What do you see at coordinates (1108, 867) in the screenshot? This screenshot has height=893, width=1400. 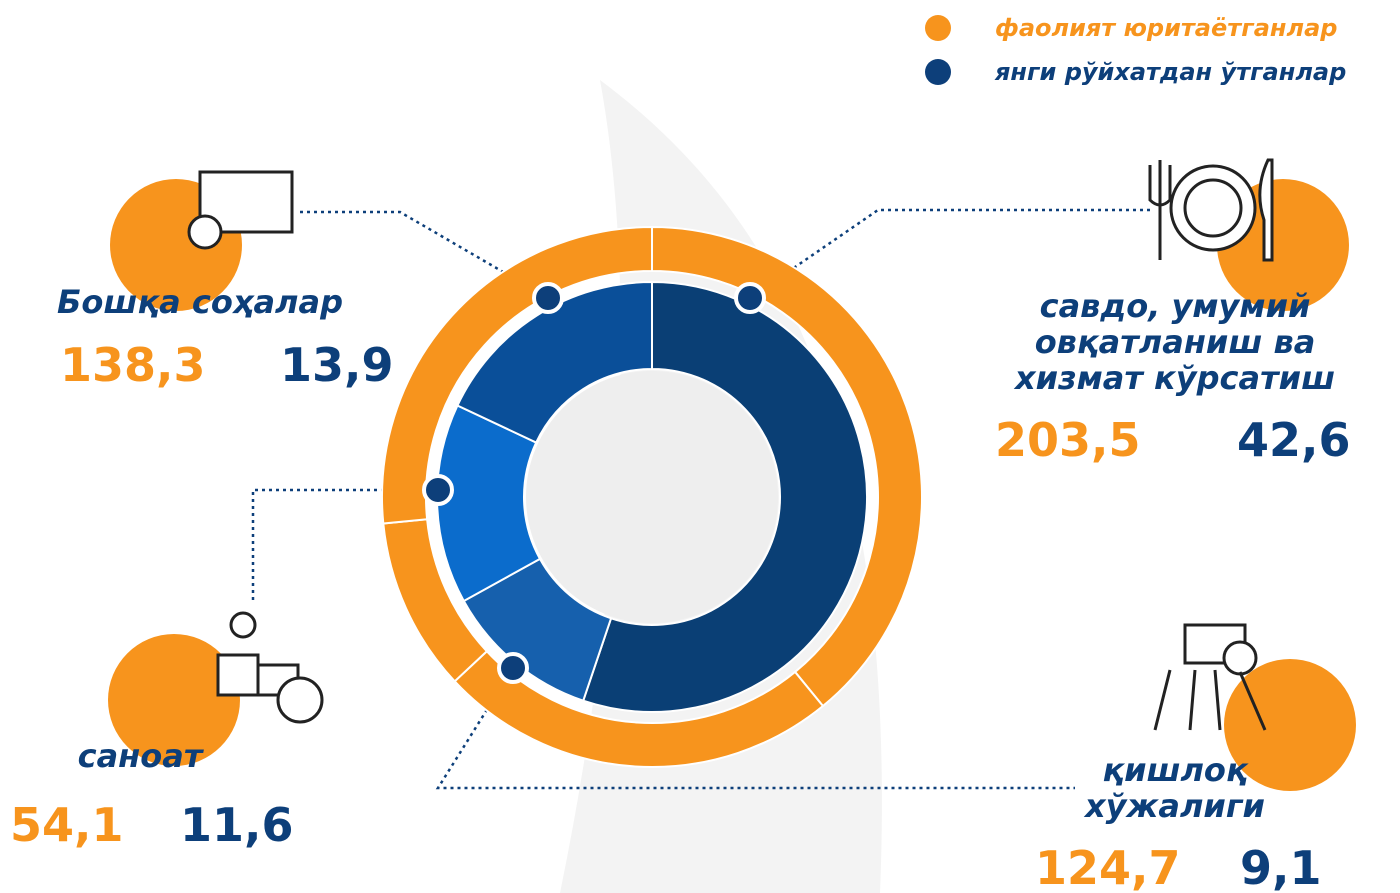 I see `value-label: 124,7` at bounding box center [1108, 867].